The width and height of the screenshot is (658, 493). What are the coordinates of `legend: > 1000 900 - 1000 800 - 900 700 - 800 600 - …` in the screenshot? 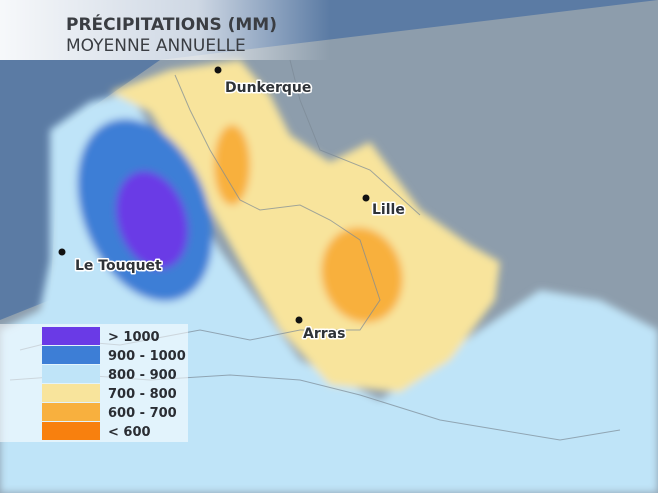 It's located at (114, 383).